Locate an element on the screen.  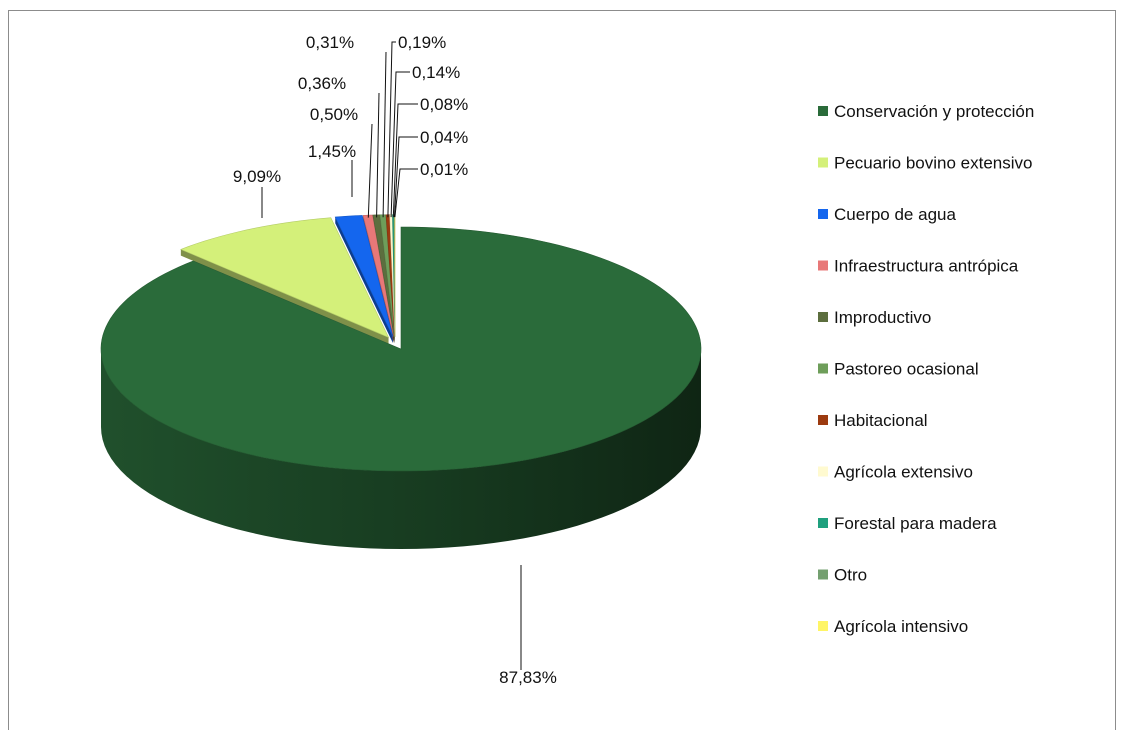
legend-item-agricola-intensivo: Agrícola intensivo is located at coordinates (893, 626).